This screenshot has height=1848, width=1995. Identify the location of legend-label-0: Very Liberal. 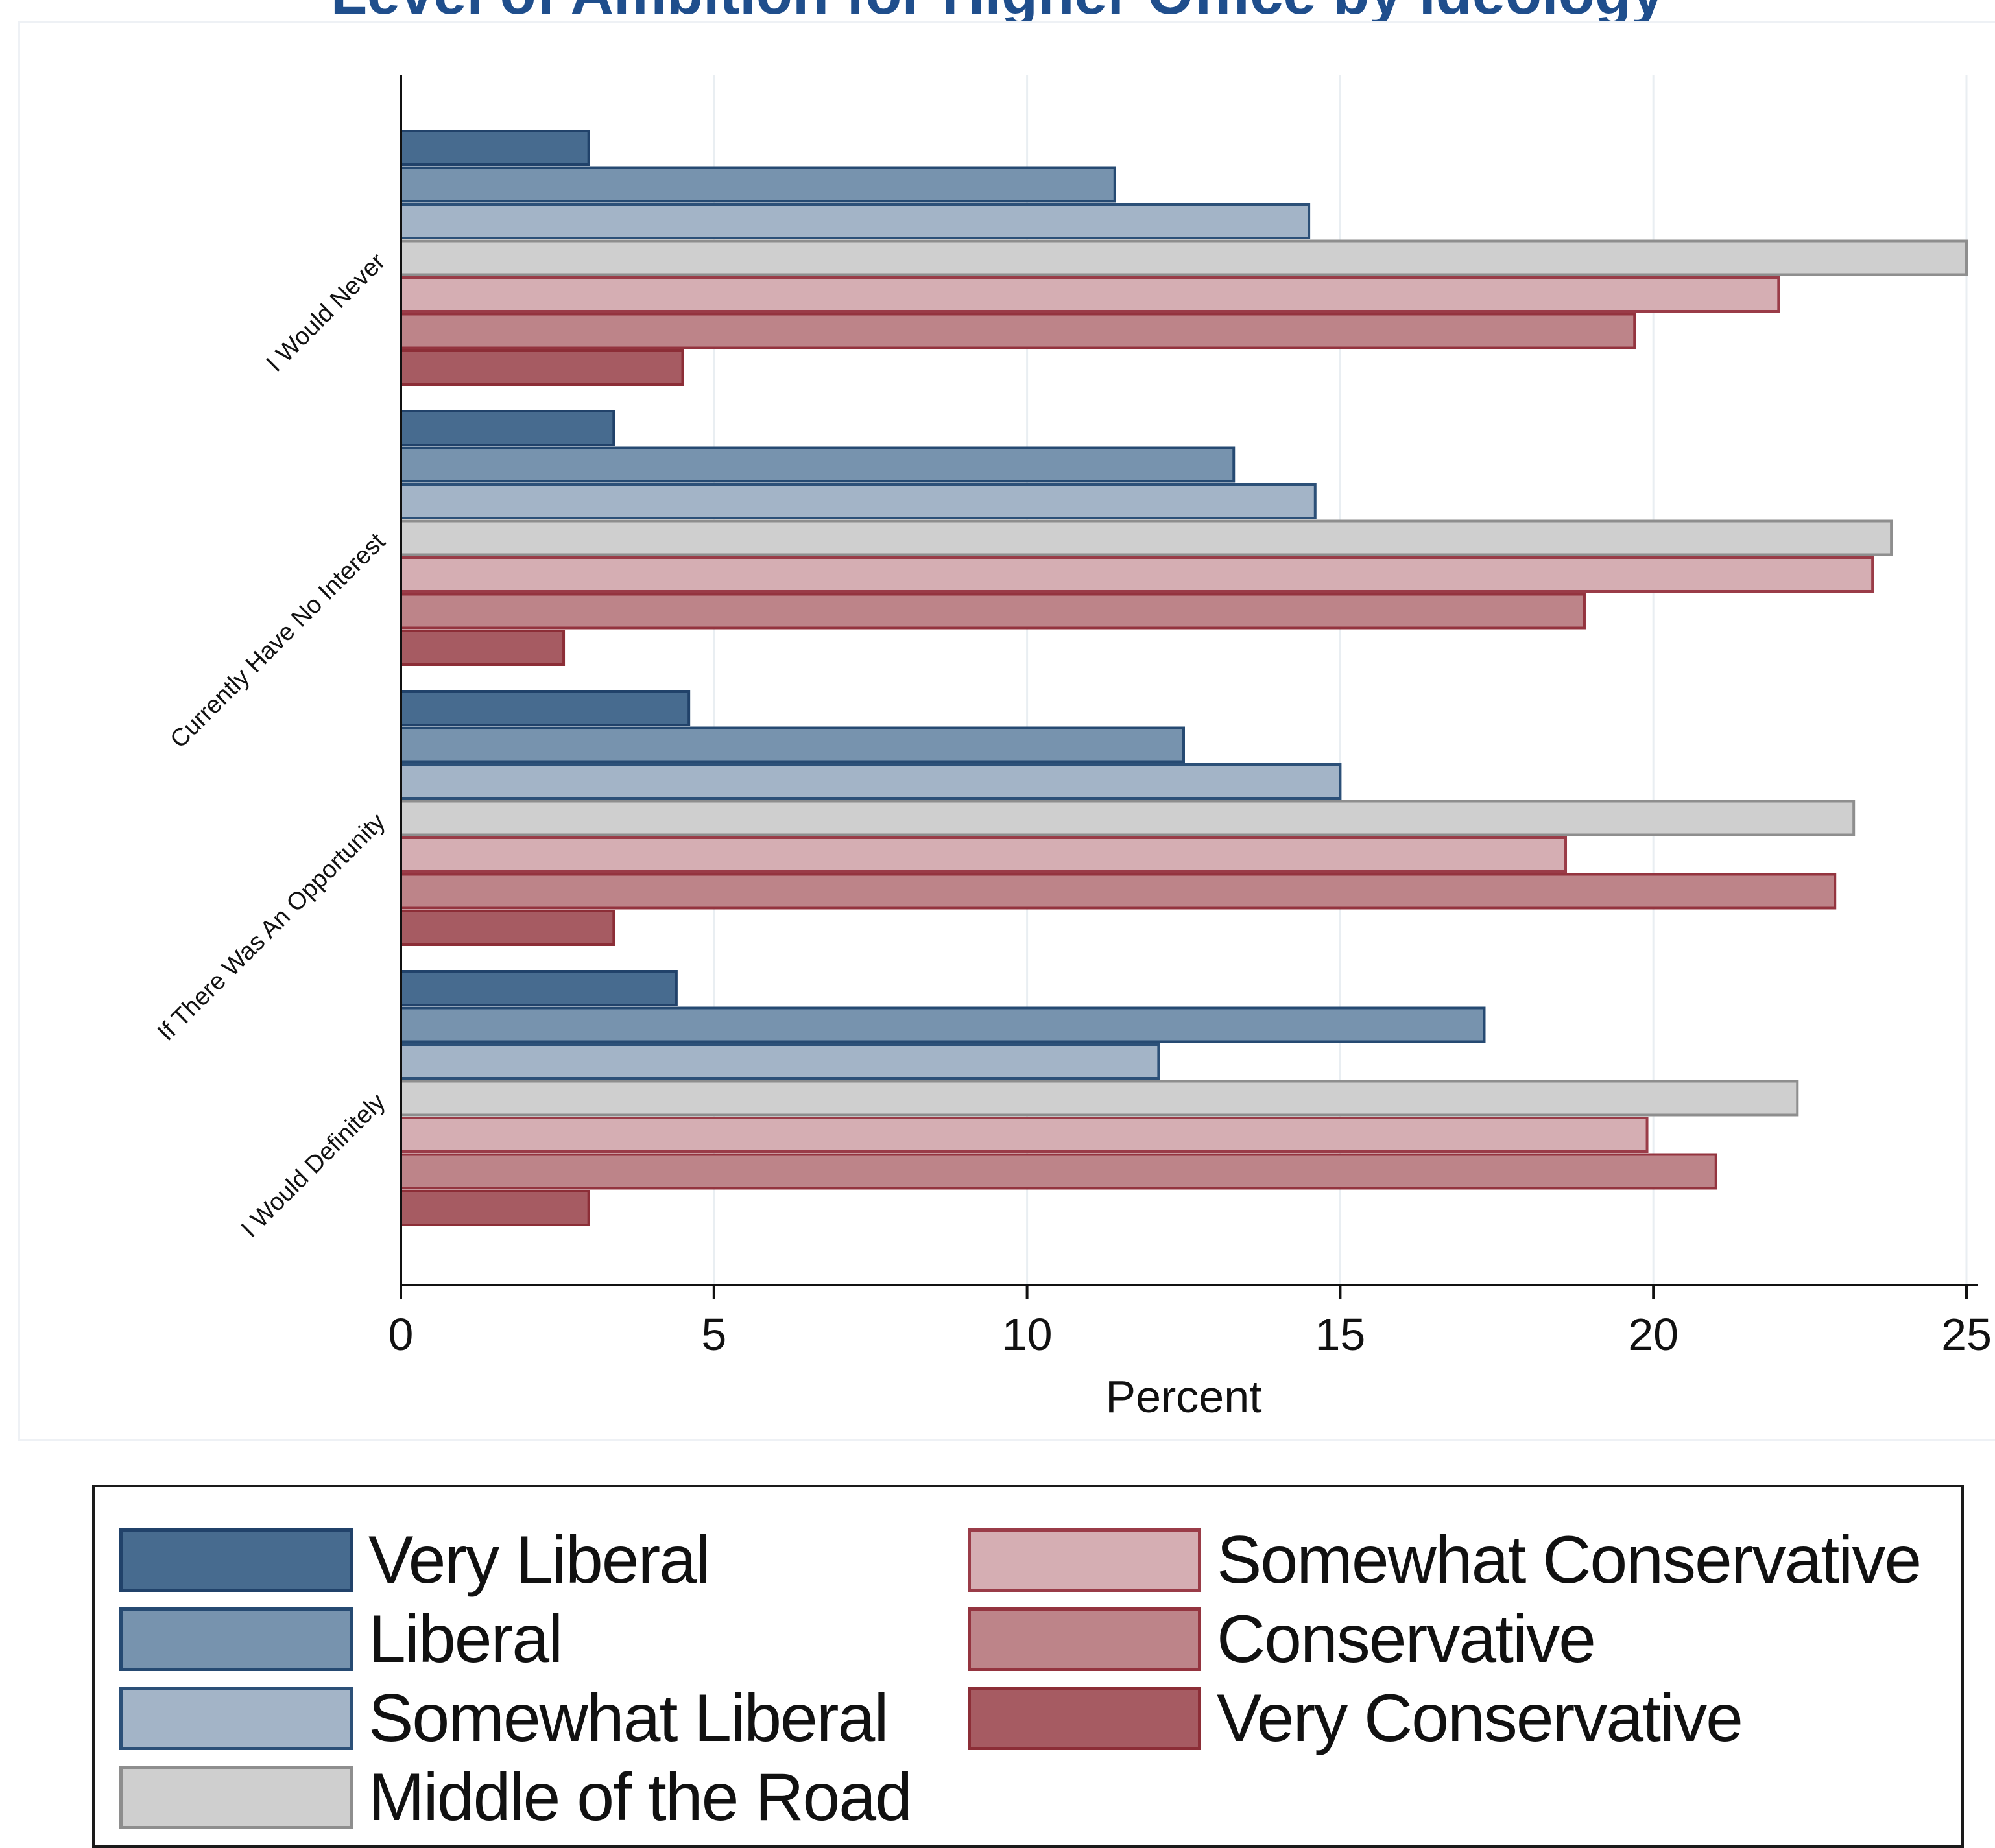
(539, 1560).